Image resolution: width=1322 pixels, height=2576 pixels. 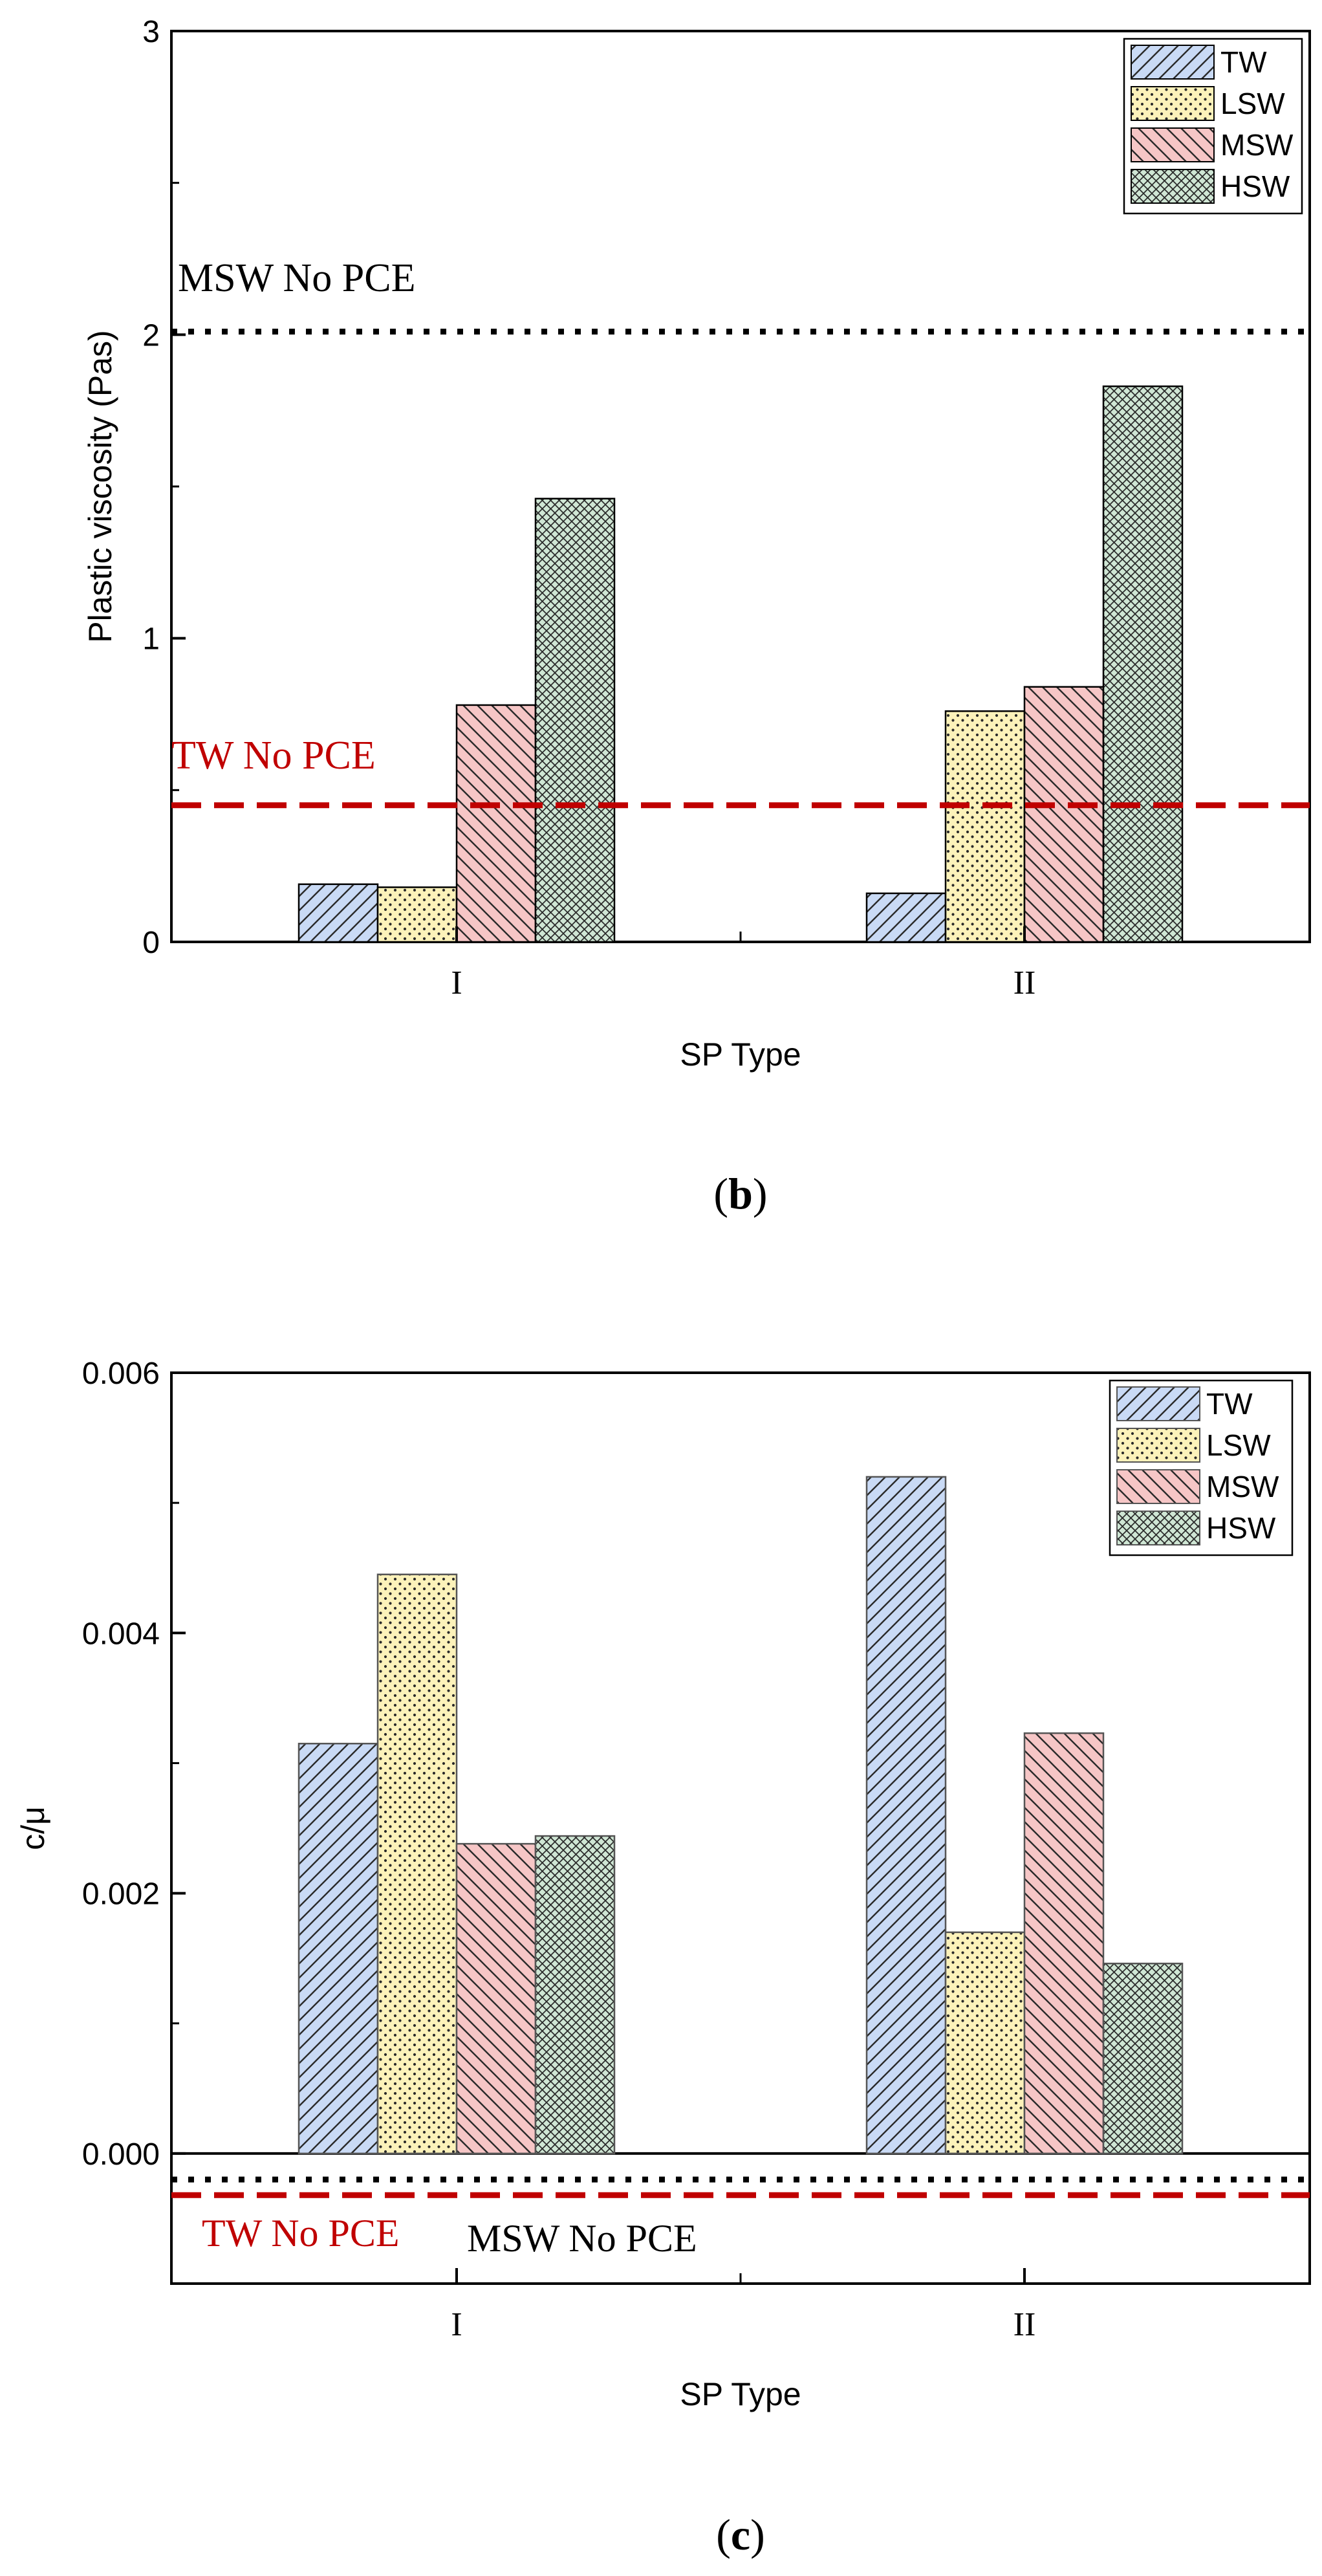 I want to click on y-axis-label-c: c/μ, so click(x=33, y=1828).